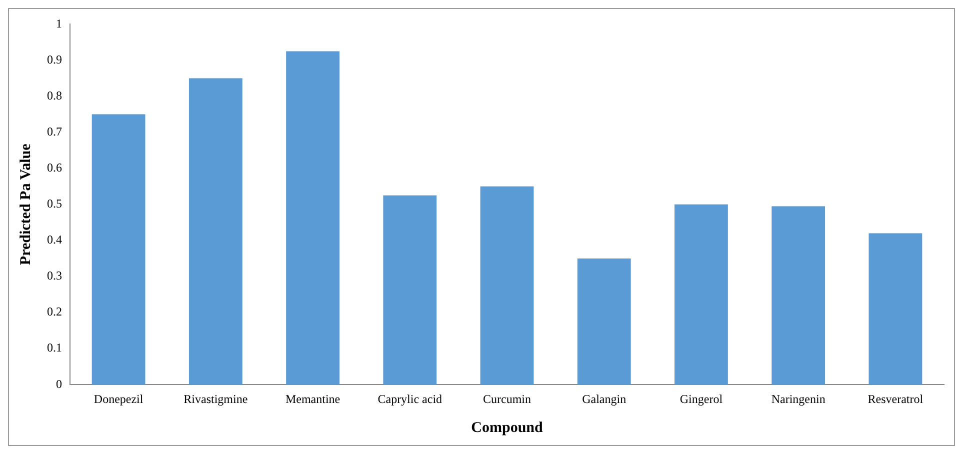 Image resolution: width=963 pixels, height=454 pixels. I want to click on x-axis-title: Compound, so click(507, 428).